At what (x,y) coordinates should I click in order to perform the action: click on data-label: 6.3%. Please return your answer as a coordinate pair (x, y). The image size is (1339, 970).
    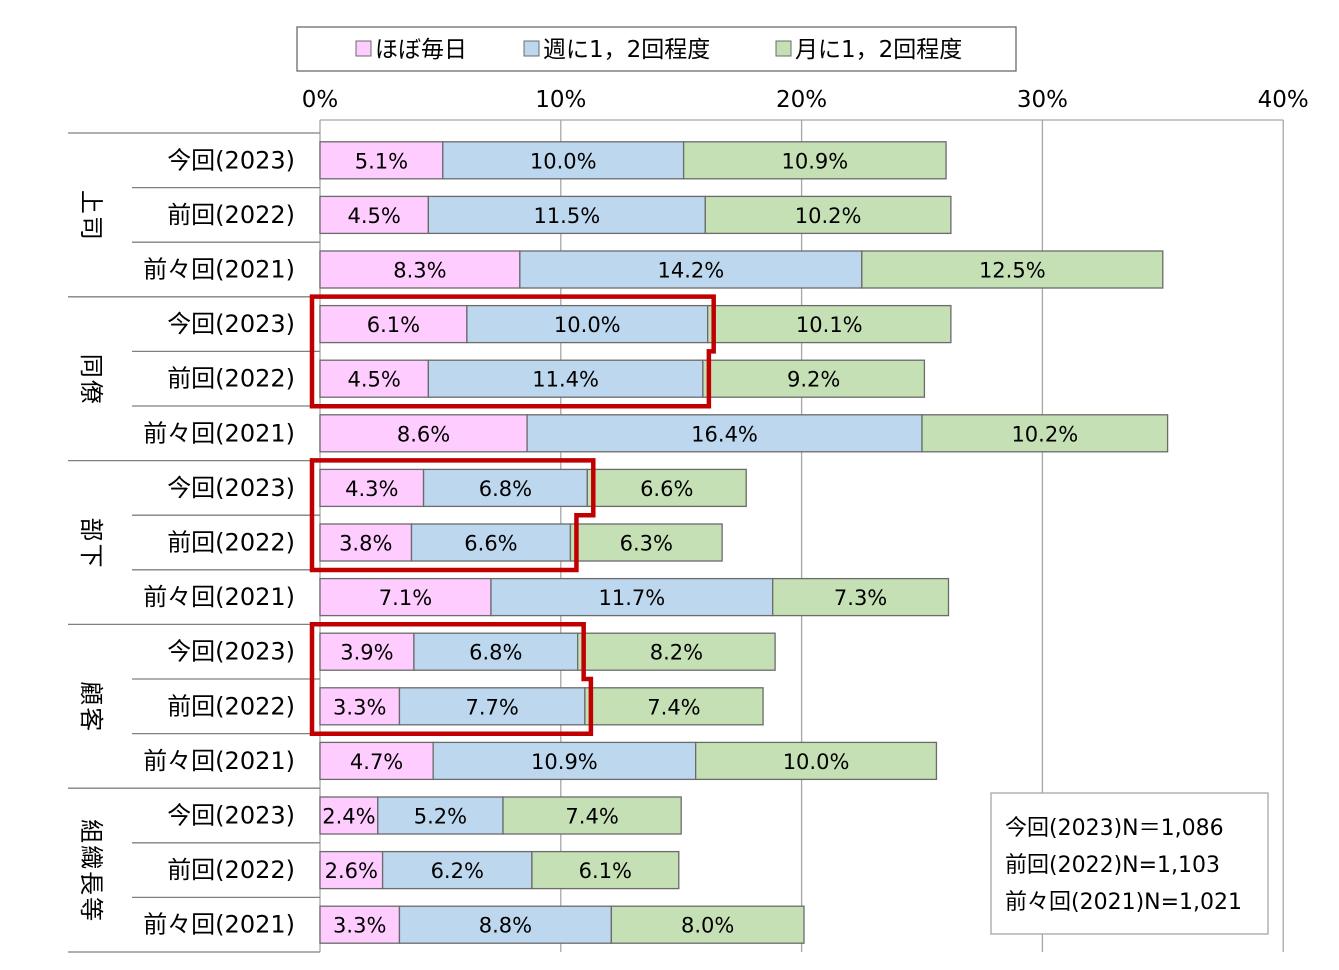
    Looking at the image, I should click on (646, 544).